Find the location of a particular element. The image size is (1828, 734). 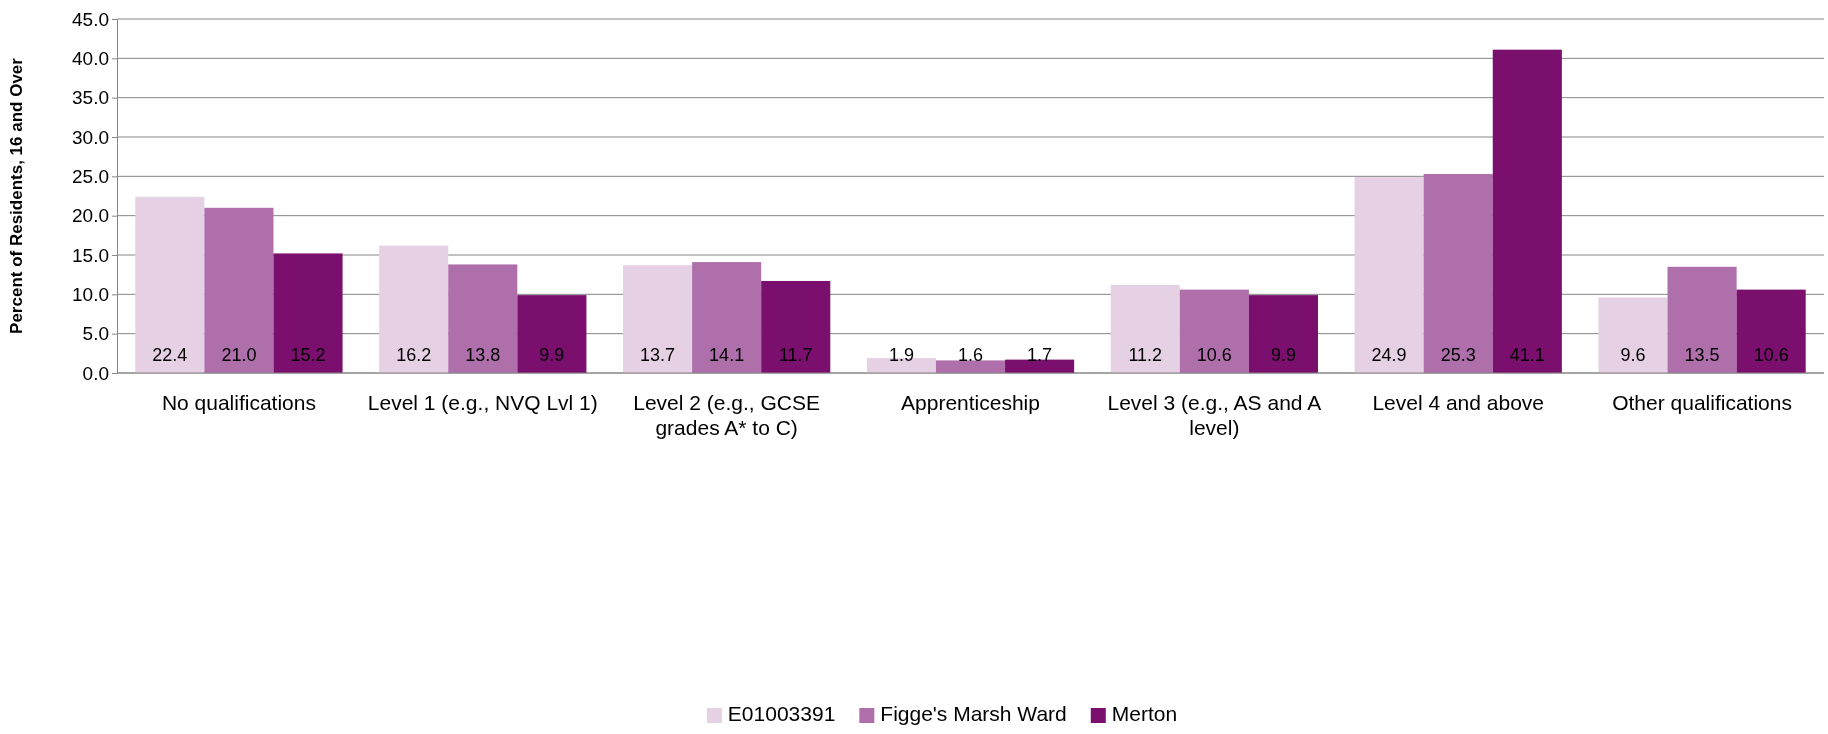

y-tick-label: 35.0 is located at coordinates (90, 98).